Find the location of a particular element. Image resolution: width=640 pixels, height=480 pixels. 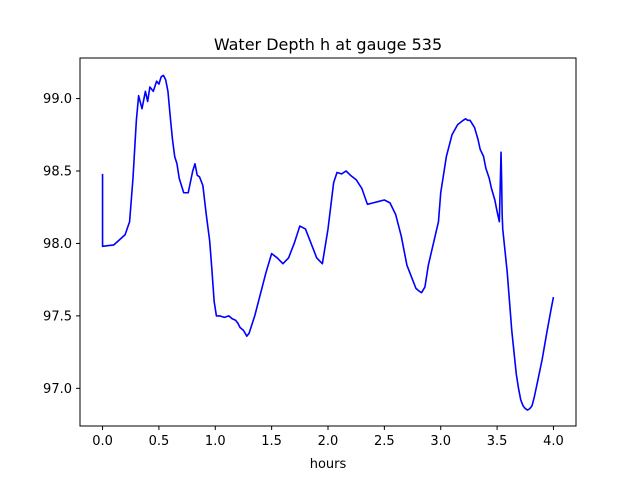

y-axis: 97.0 97.5 98.0 98.5 99.0 is located at coordinates (61, 244).